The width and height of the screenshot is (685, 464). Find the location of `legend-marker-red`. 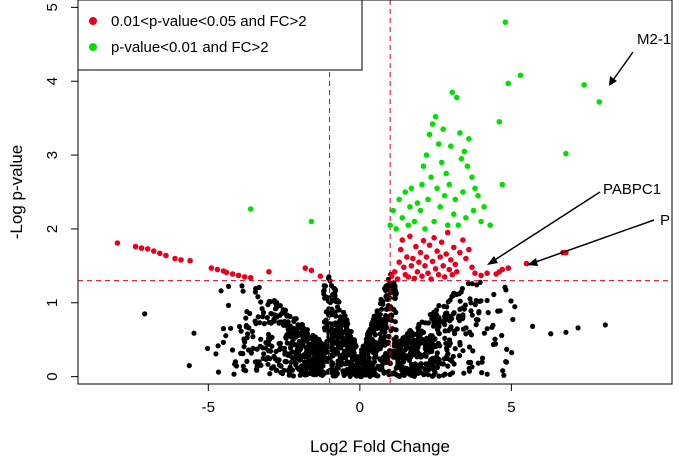

legend-marker-red is located at coordinates (93, 21).